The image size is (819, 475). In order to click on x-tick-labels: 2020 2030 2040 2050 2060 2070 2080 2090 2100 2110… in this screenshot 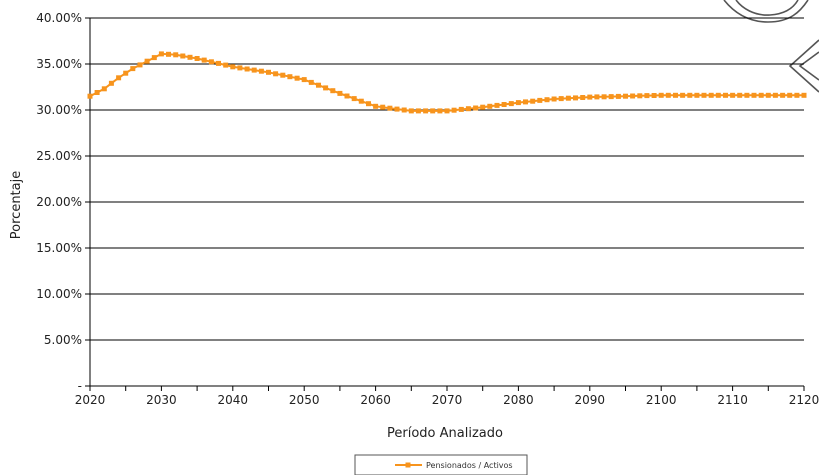, I will do `click(447, 400)`.